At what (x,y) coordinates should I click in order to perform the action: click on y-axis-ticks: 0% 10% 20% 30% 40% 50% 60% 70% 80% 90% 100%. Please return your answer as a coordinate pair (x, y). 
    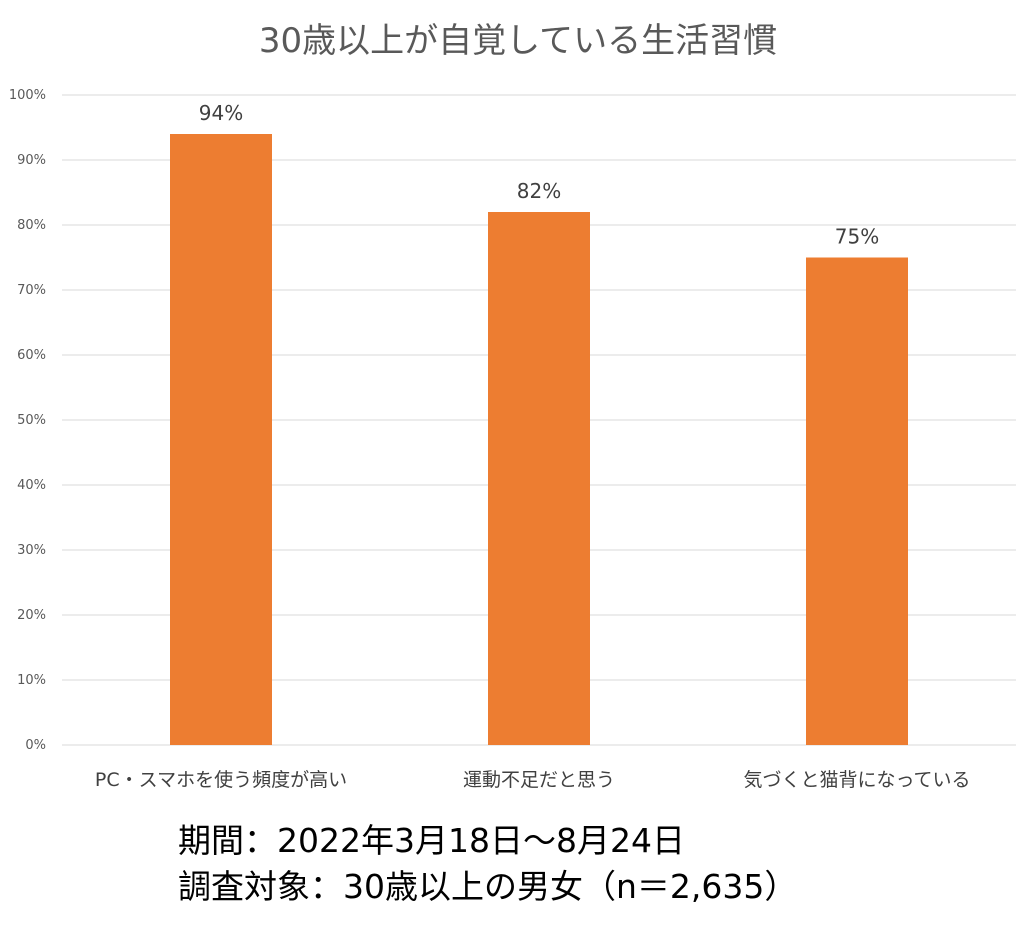
    Looking at the image, I should click on (27, 420).